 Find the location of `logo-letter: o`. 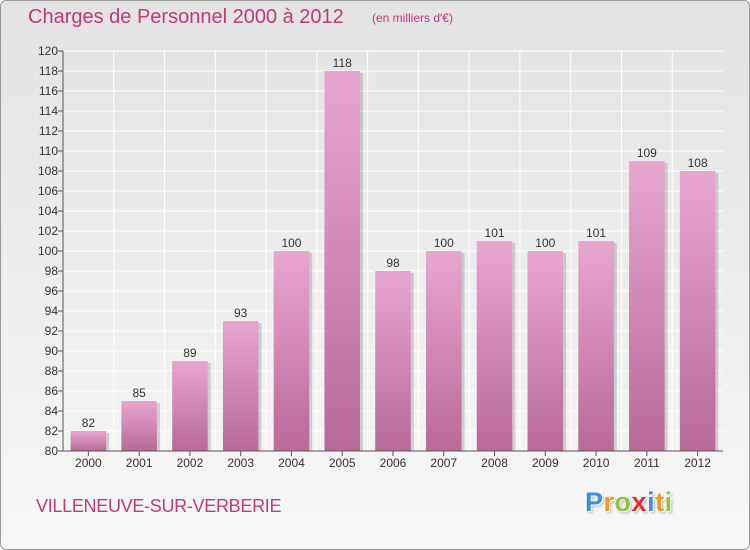

logo-letter: o is located at coordinates (623, 502).